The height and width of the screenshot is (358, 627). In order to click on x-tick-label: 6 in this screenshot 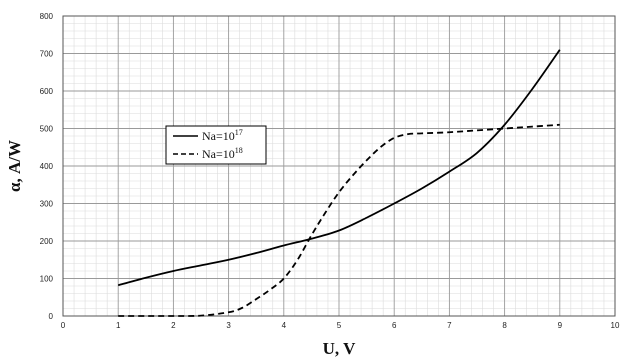, I will do `click(394, 325)`.